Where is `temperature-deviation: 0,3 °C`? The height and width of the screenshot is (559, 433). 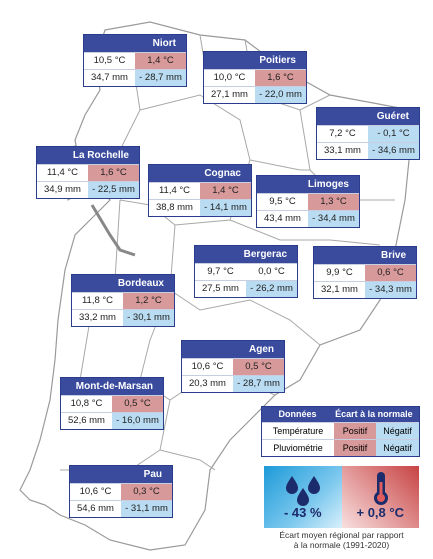 temperature-deviation: 0,3 °C is located at coordinates (146, 492).